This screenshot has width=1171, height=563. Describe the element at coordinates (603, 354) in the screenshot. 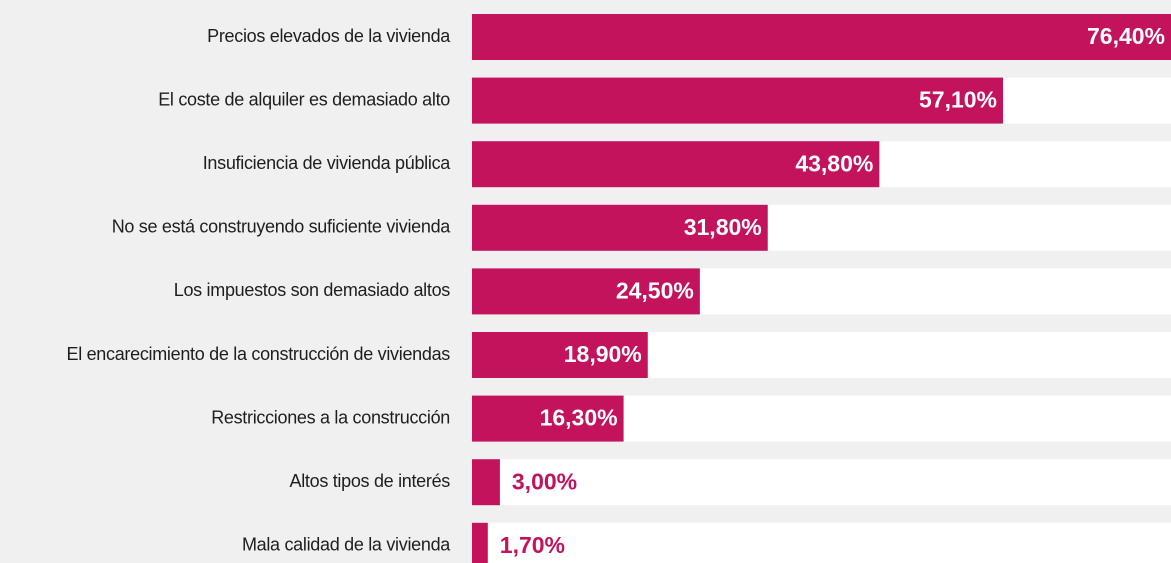

I see `value-label: 18,90%` at that location.